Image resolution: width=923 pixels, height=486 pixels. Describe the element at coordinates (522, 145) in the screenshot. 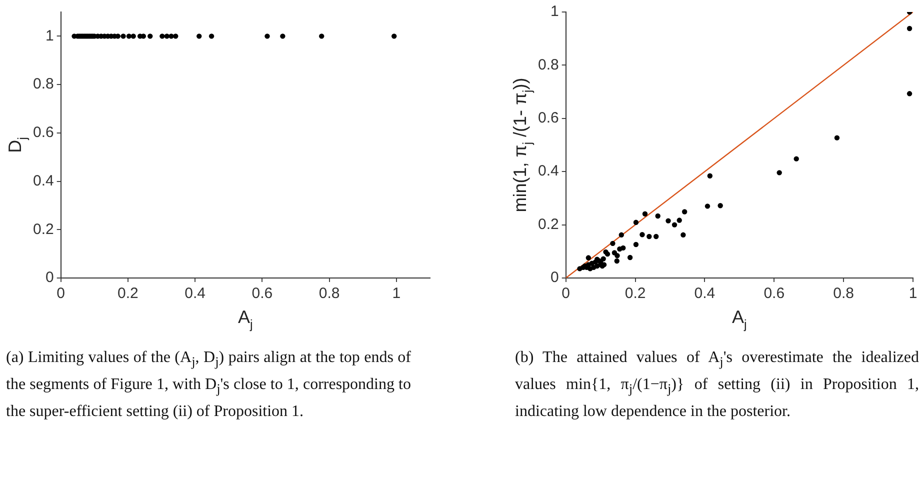

I see `y-axis-title: min(1, πj /(1- πj))` at that location.